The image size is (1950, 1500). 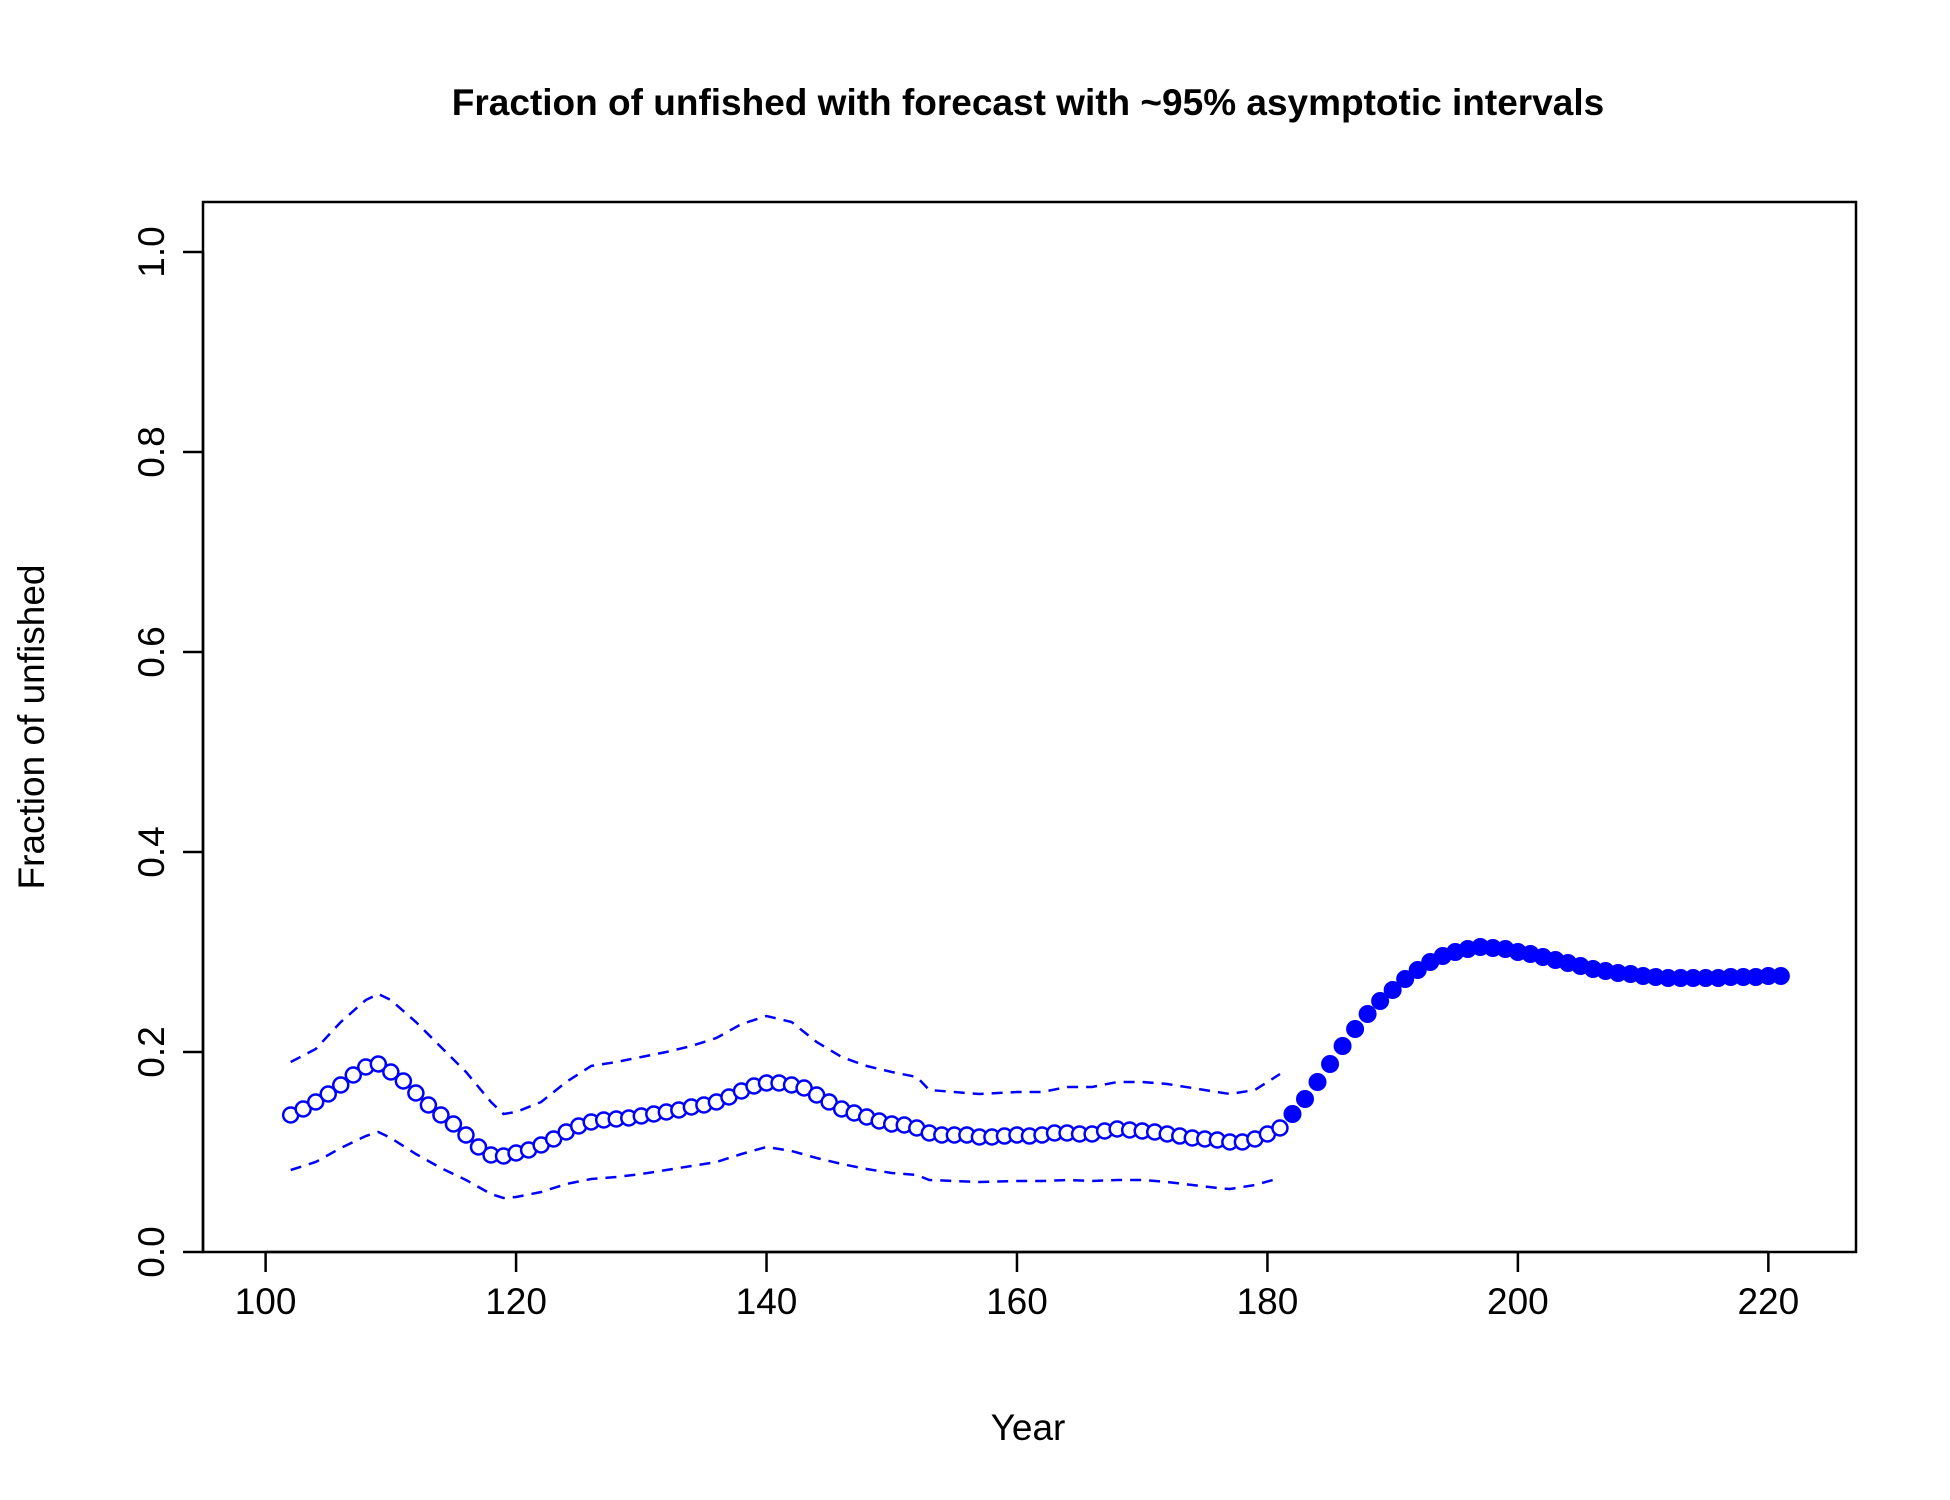 I want to click on x-axis-label: Year, so click(x=1028, y=1427).